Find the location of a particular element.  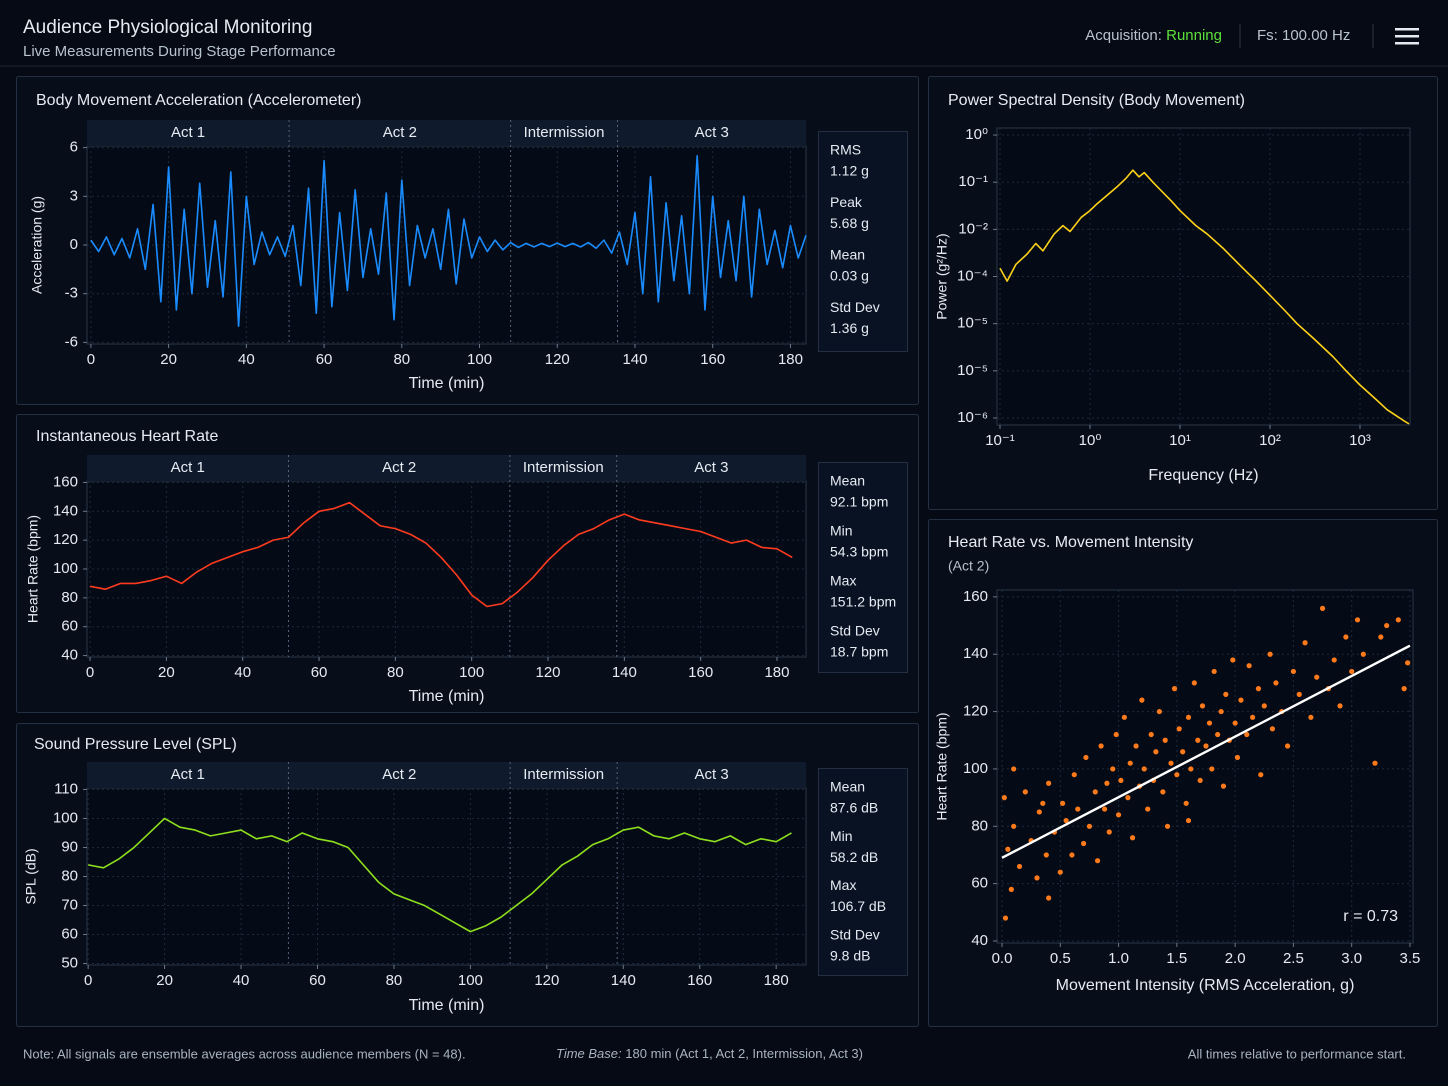

y-tick-label: 80 is located at coordinates (979, 825).